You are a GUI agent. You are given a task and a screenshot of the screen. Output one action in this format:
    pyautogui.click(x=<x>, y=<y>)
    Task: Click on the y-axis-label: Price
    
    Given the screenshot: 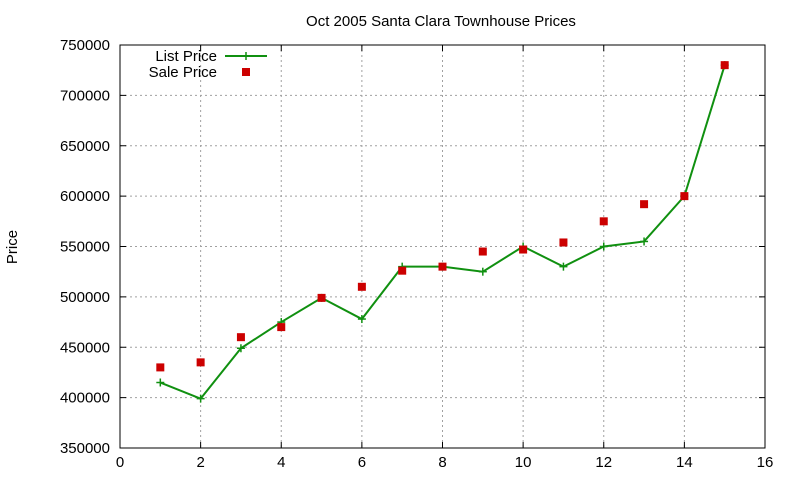 What is the action you would take?
    pyautogui.click(x=12, y=247)
    